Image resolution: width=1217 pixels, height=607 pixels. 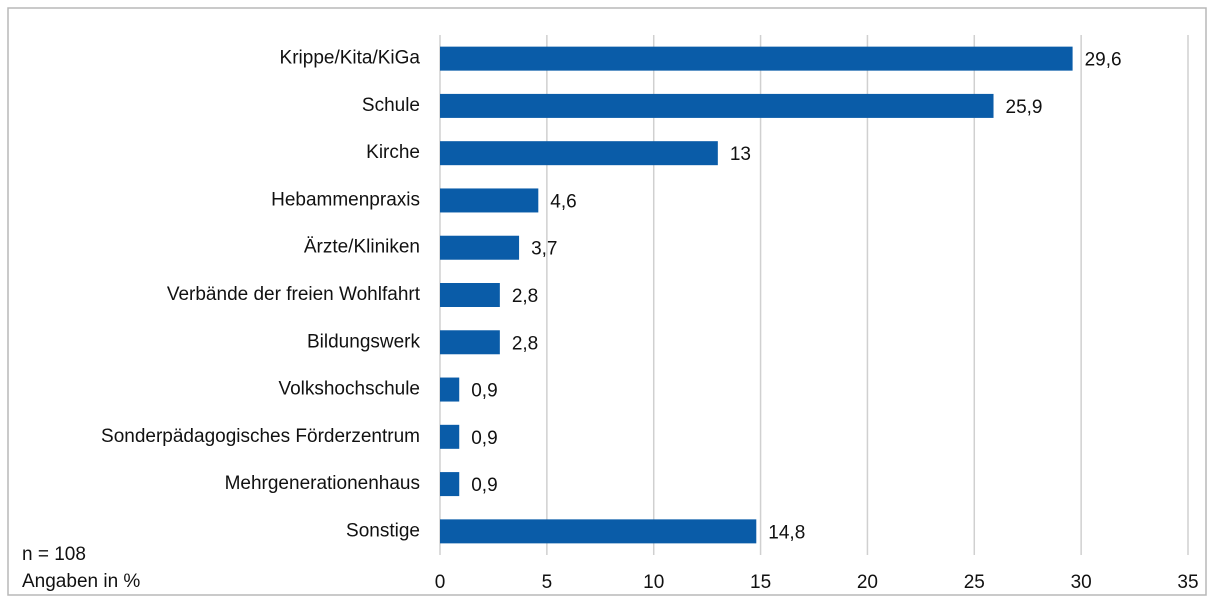 I want to click on x-tick-label: 10, so click(x=653, y=582).